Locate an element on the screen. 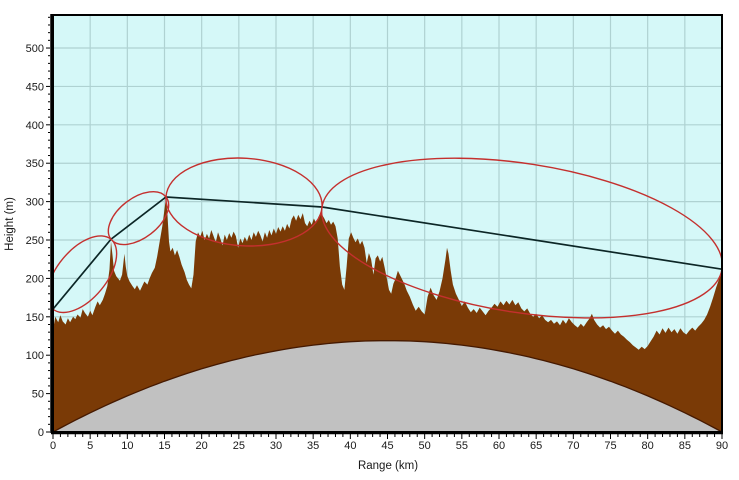 The image size is (739, 480). y-tick-label: 200 is located at coordinates (35, 279).